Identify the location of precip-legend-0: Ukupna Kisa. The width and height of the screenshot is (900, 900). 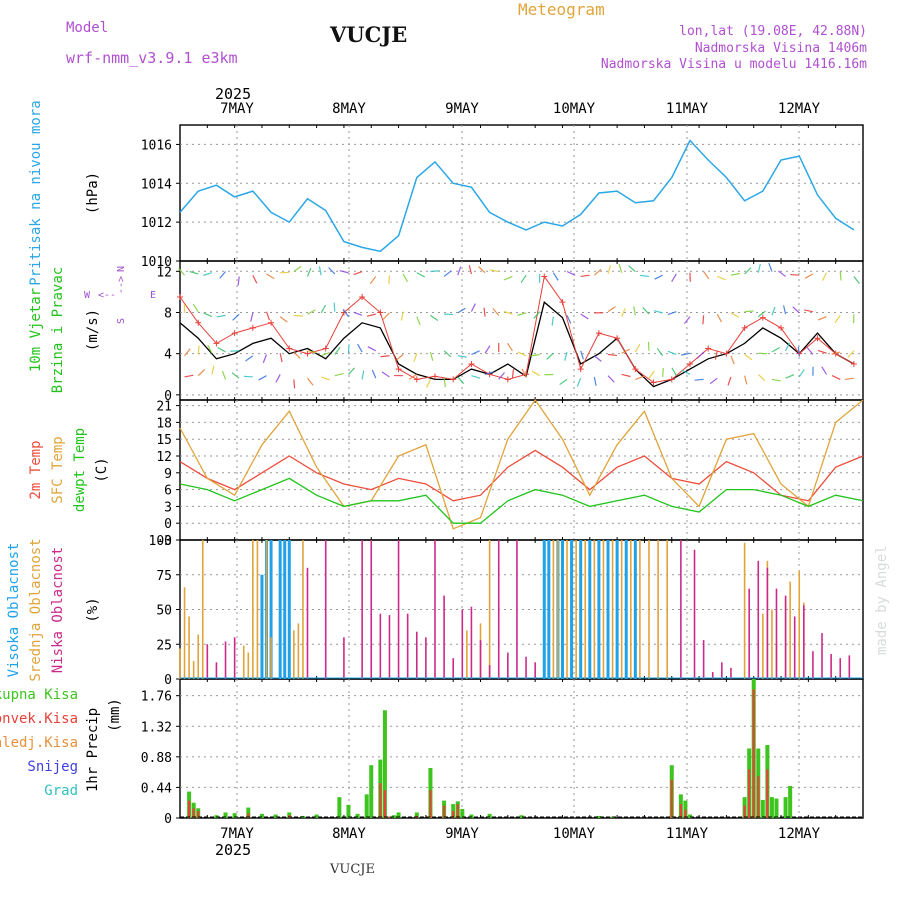
(39, 695).